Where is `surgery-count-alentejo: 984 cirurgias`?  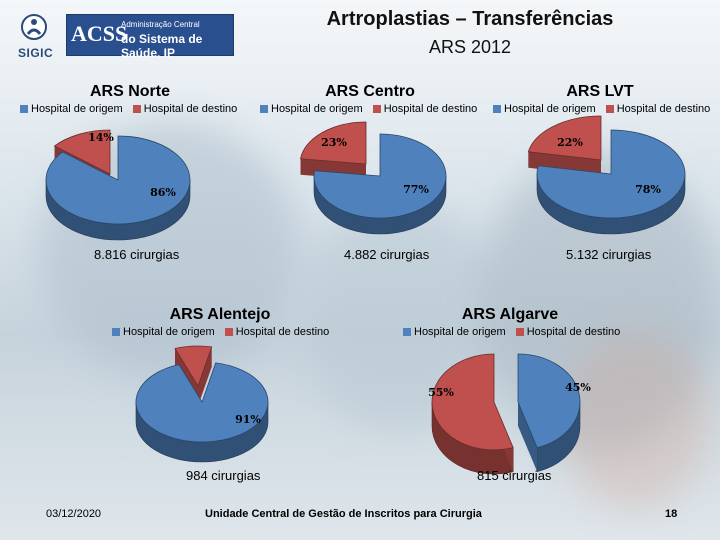 surgery-count-alentejo: 984 cirurgias is located at coordinates (223, 475).